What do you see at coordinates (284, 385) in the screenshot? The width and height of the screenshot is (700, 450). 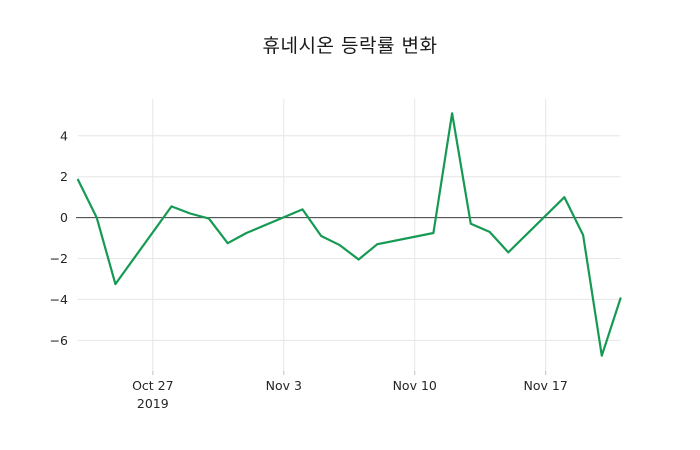 I see `x-tick-label: Nov 3` at bounding box center [284, 385].